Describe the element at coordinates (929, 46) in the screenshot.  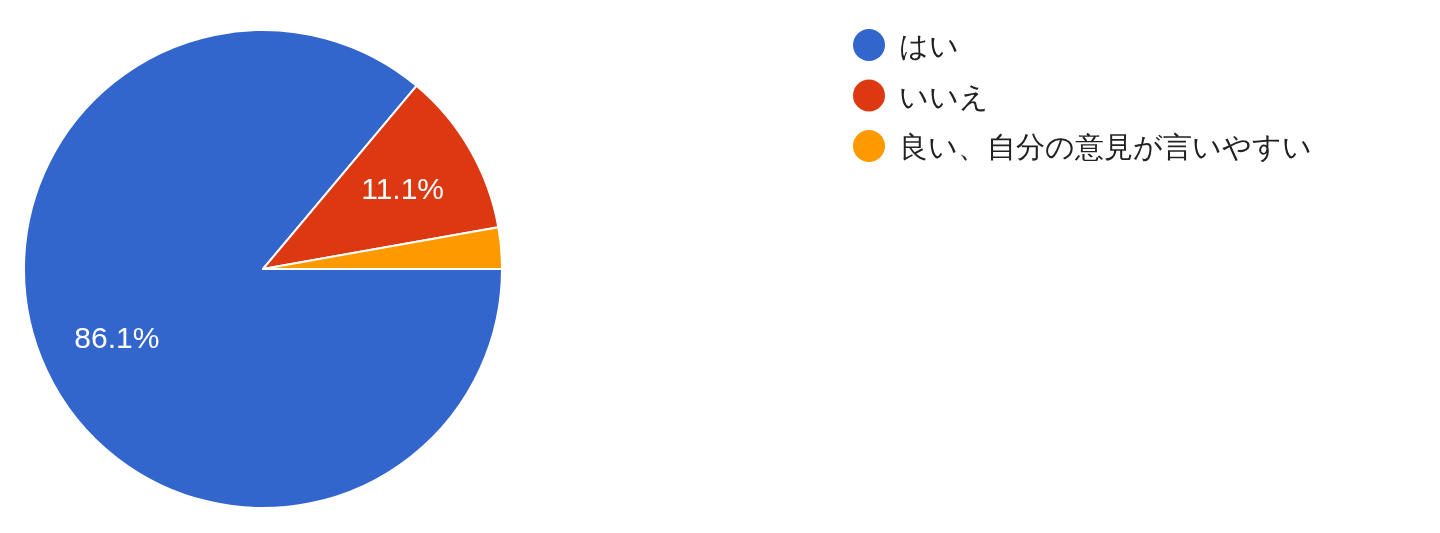
I see `legend-label: はい` at that location.